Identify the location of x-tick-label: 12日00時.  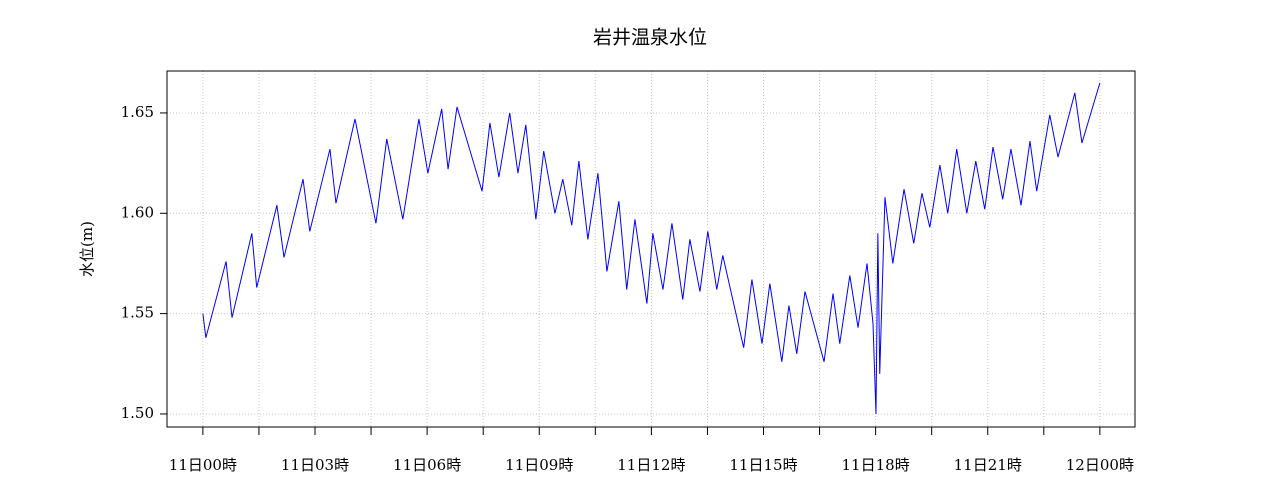
(1100, 465).